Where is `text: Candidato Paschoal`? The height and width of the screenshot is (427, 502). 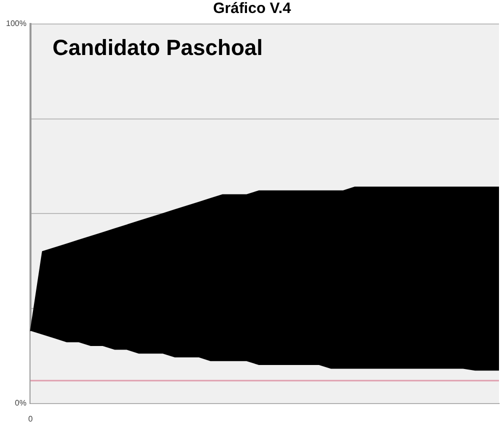
text: Candidato Paschoal is located at coordinates (157, 47).